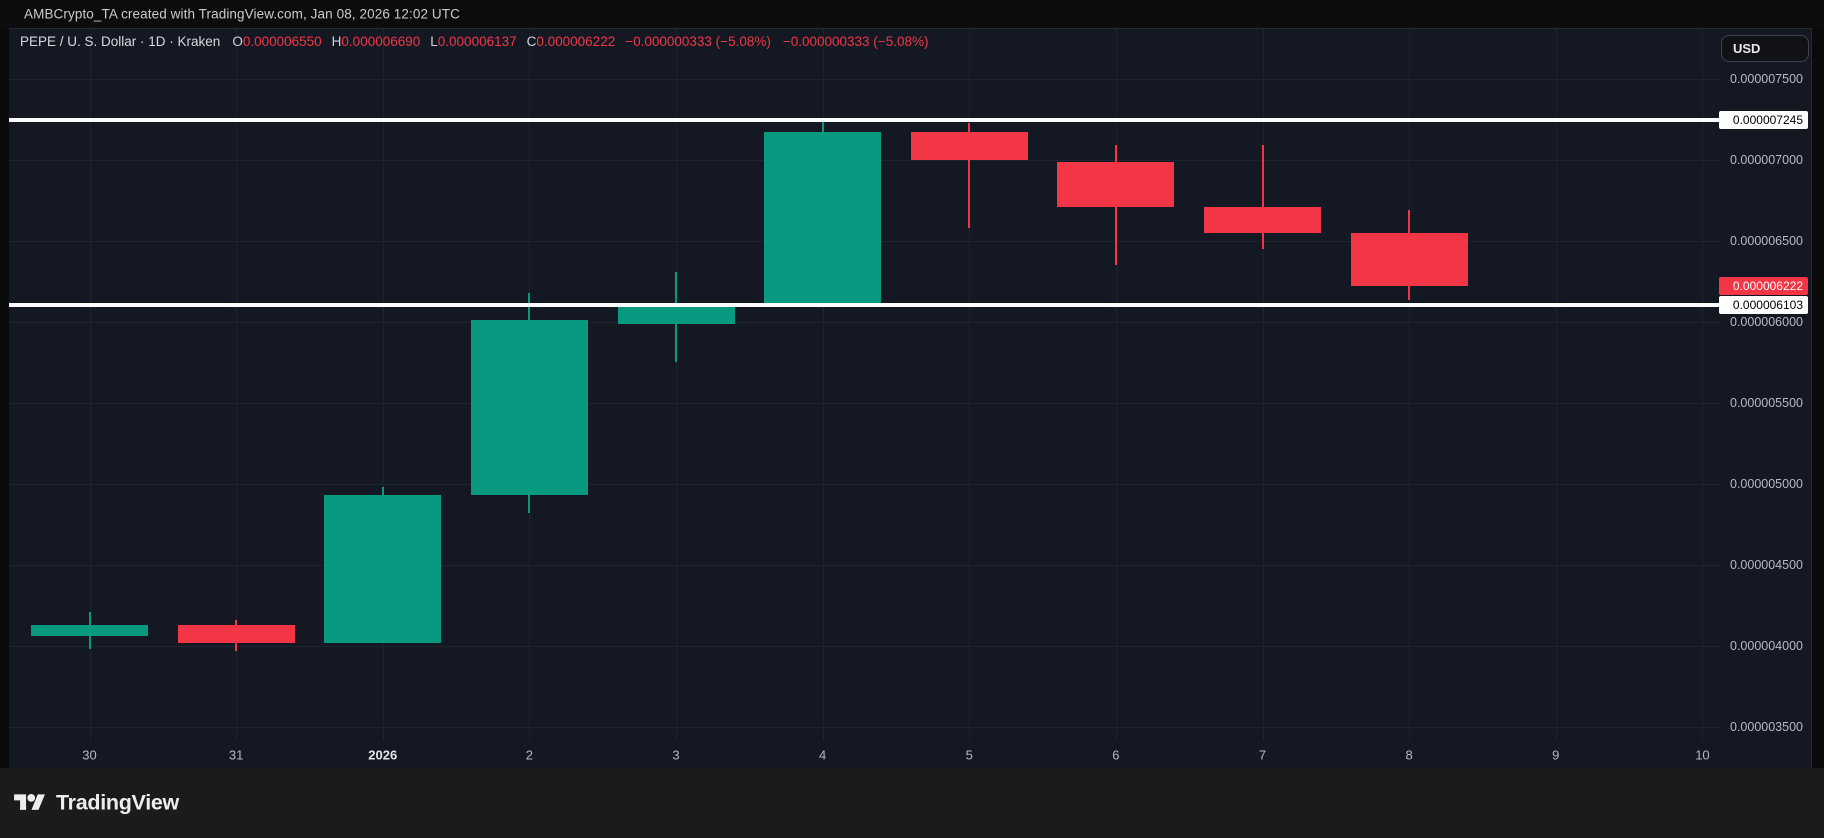 The image size is (1824, 838). Describe the element at coordinates (531, 41) in the screenshot. I see `ohlc-letter: C` at that location.